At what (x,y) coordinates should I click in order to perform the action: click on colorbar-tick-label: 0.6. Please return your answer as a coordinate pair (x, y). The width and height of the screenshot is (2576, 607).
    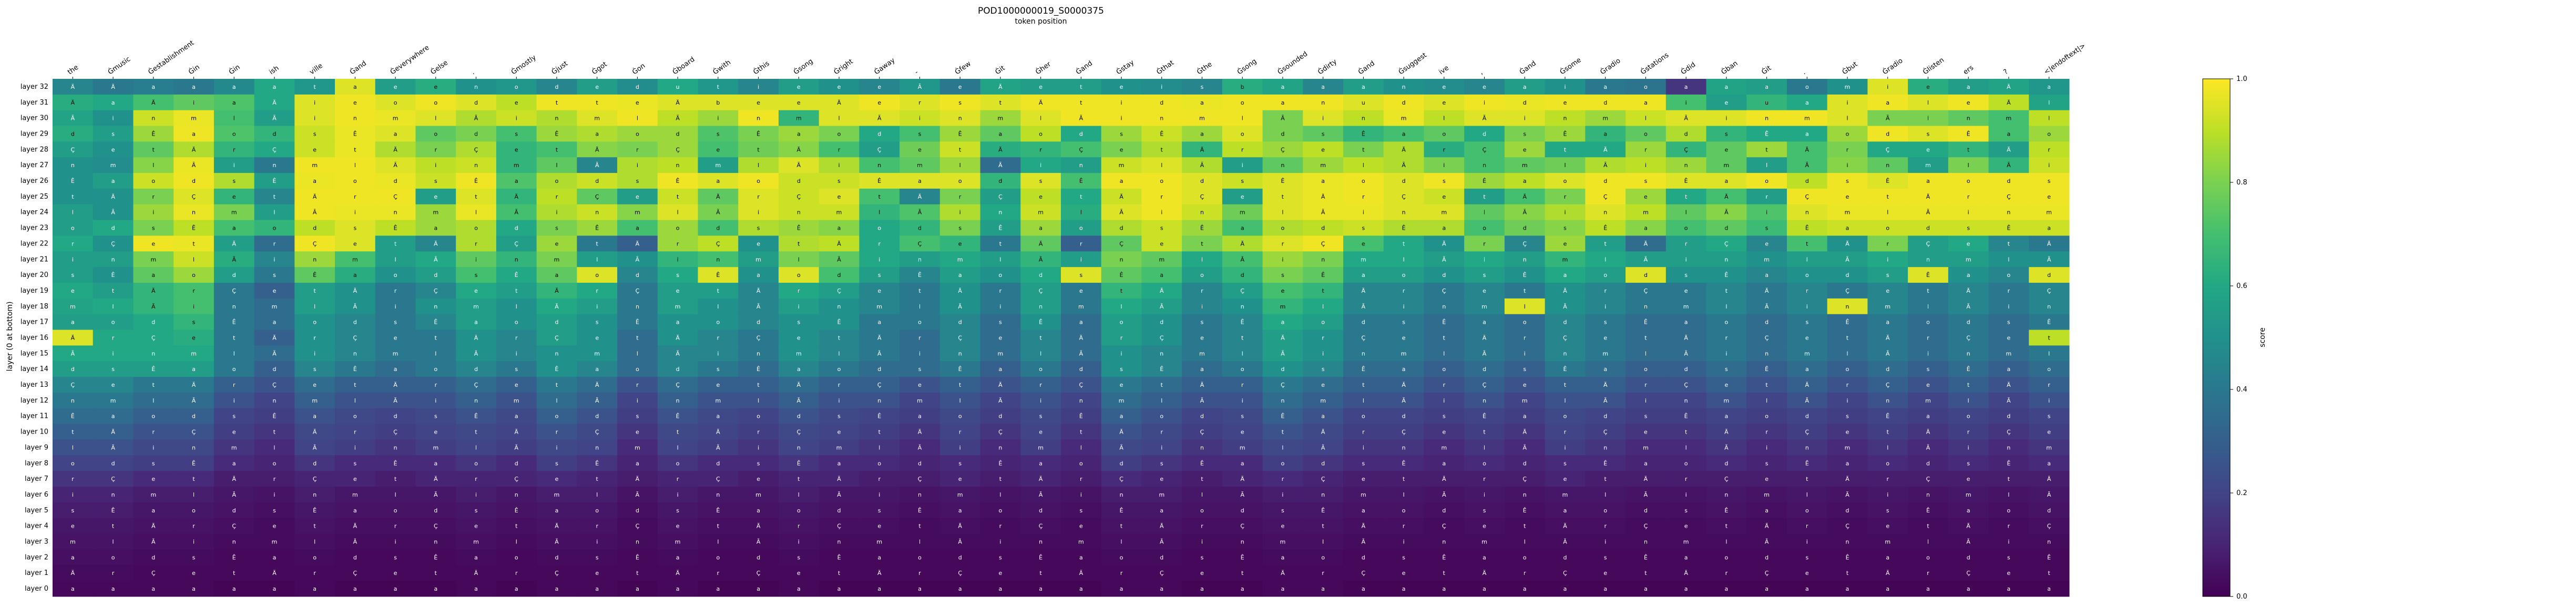
    Looking at the image, I should click on (2241, 286).